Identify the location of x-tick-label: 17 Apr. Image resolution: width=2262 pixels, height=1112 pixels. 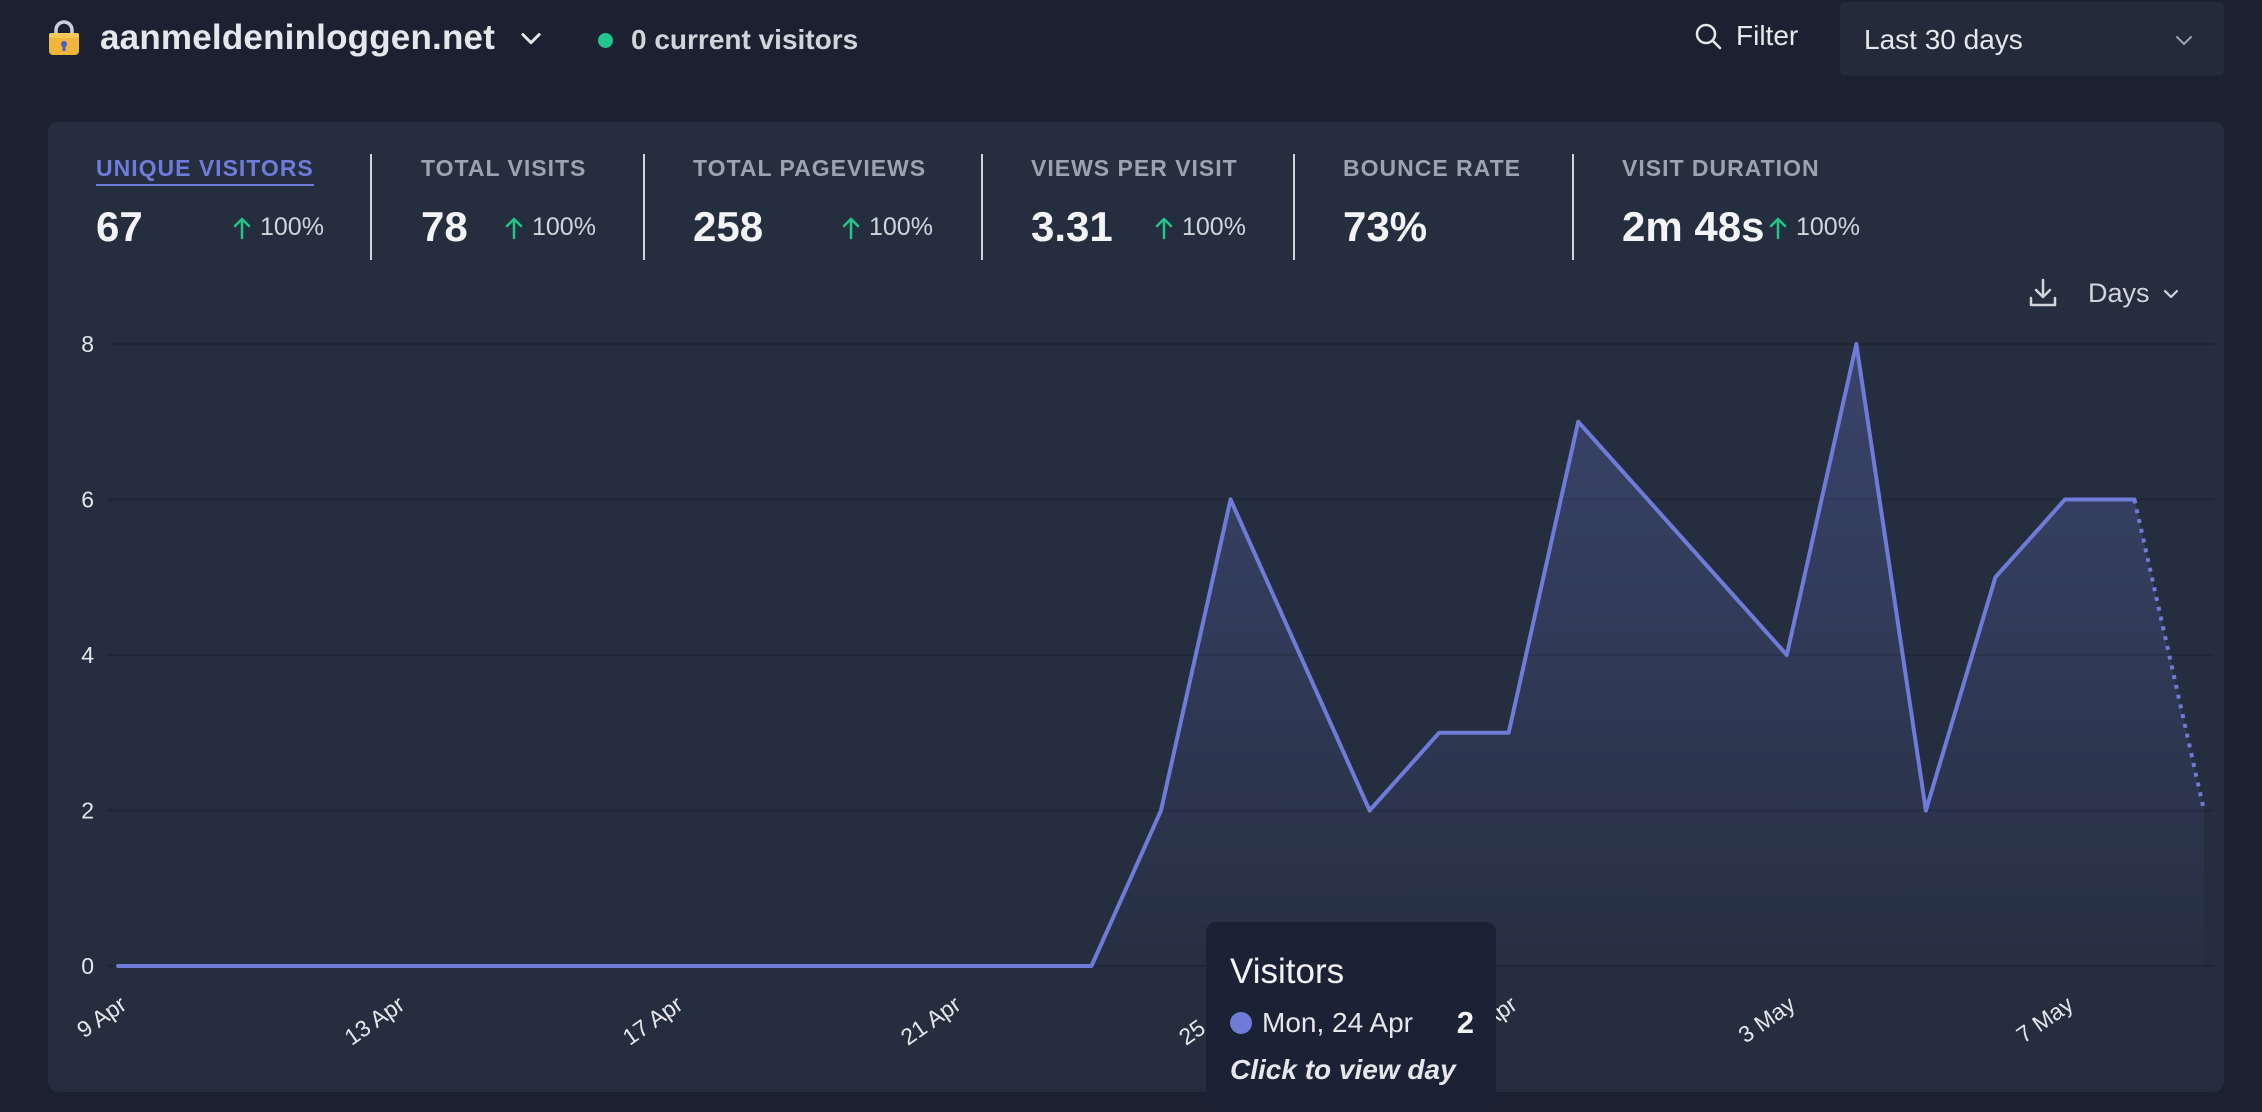
(653, 1021).